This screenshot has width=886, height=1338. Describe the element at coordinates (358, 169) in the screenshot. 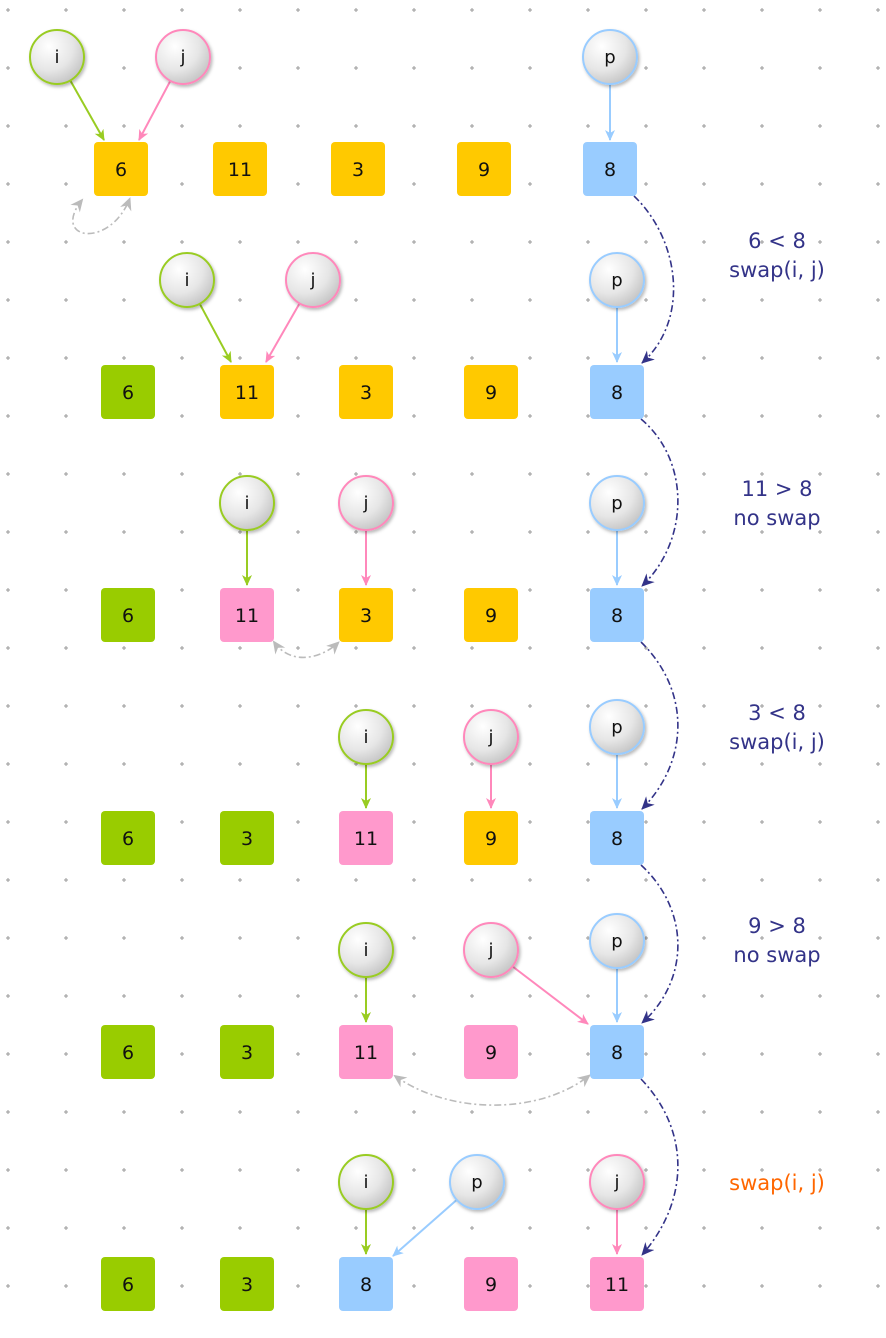

I see `array-box-0-2: 3` at that location.